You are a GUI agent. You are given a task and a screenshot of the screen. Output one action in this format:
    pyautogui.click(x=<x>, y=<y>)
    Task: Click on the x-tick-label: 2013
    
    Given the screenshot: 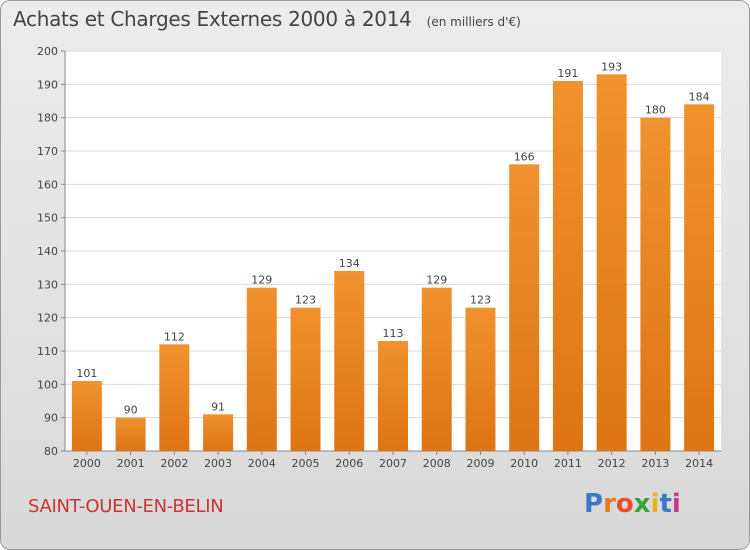 What is the action you would take?
    pyautogui.click(x=655, y=463)
    